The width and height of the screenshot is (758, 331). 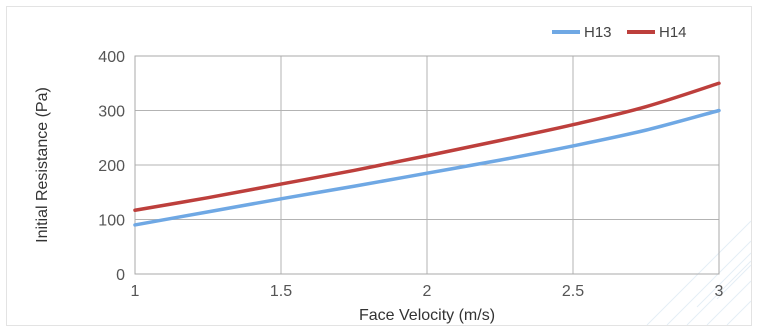 I want to click on y-tick-label: 200, so click(x=111, y=166).